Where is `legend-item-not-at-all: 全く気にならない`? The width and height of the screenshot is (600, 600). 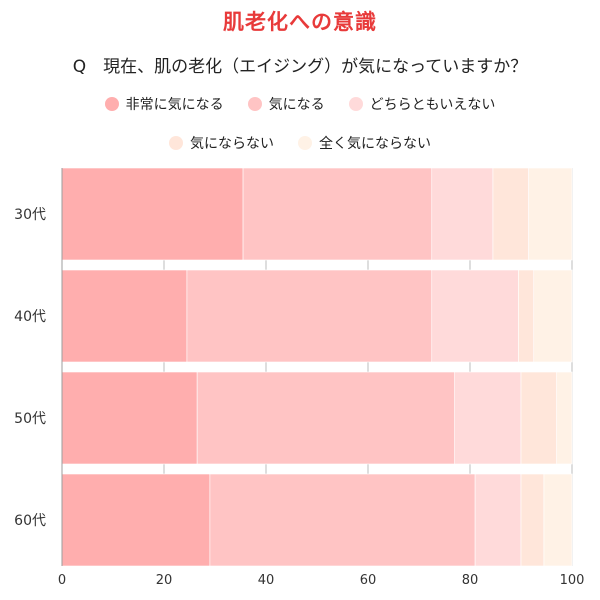
legend-item-not-at-all: 全く気にならない is located at coordinates (364, 143).